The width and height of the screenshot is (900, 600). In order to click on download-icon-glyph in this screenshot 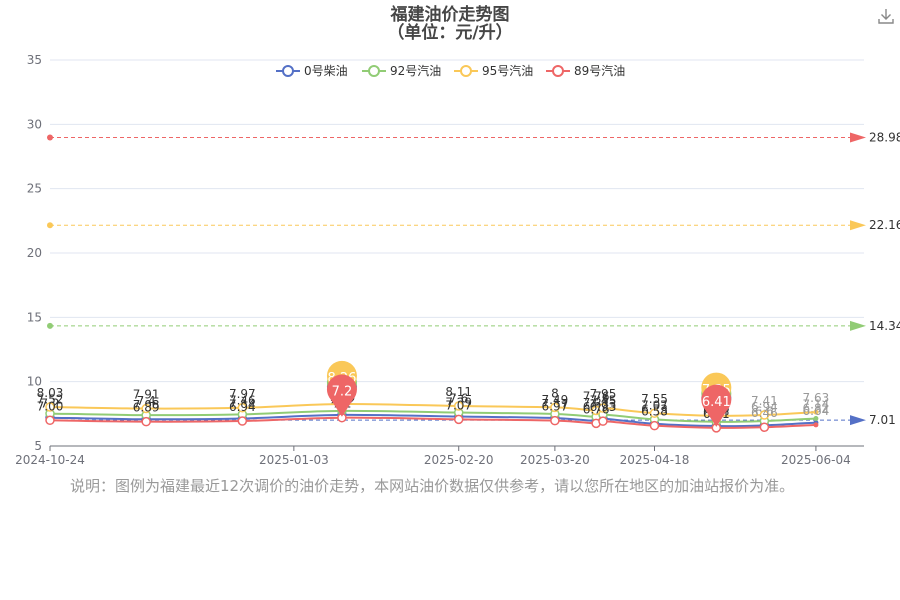, I will do `click(886, 16)`.